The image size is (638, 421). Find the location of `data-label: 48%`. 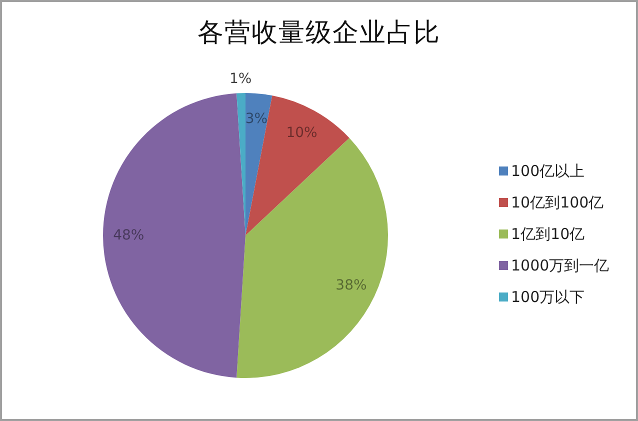

data-label: 48% is located at coordinates (128, 236).